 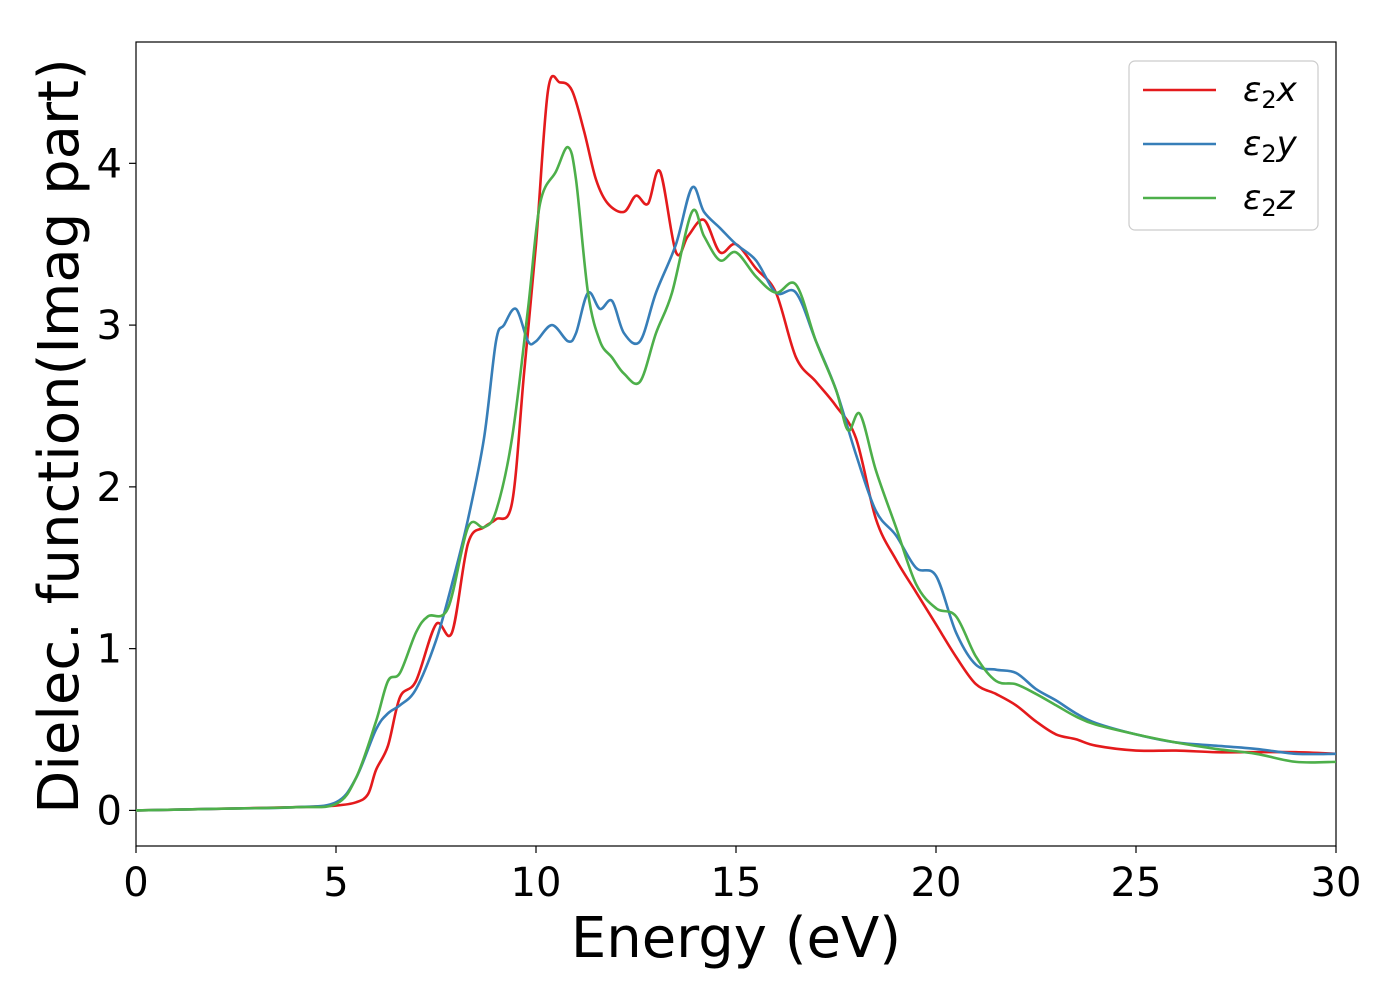 What do you see at coordinates (335, 883) in the screenshot?
I see `x-tick-label: 5` at bounding box center [335, 883].